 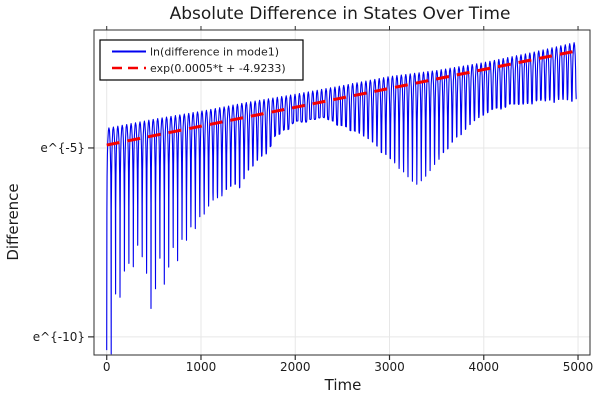 I want to click on legend-frame, so click(x=201, y=60).